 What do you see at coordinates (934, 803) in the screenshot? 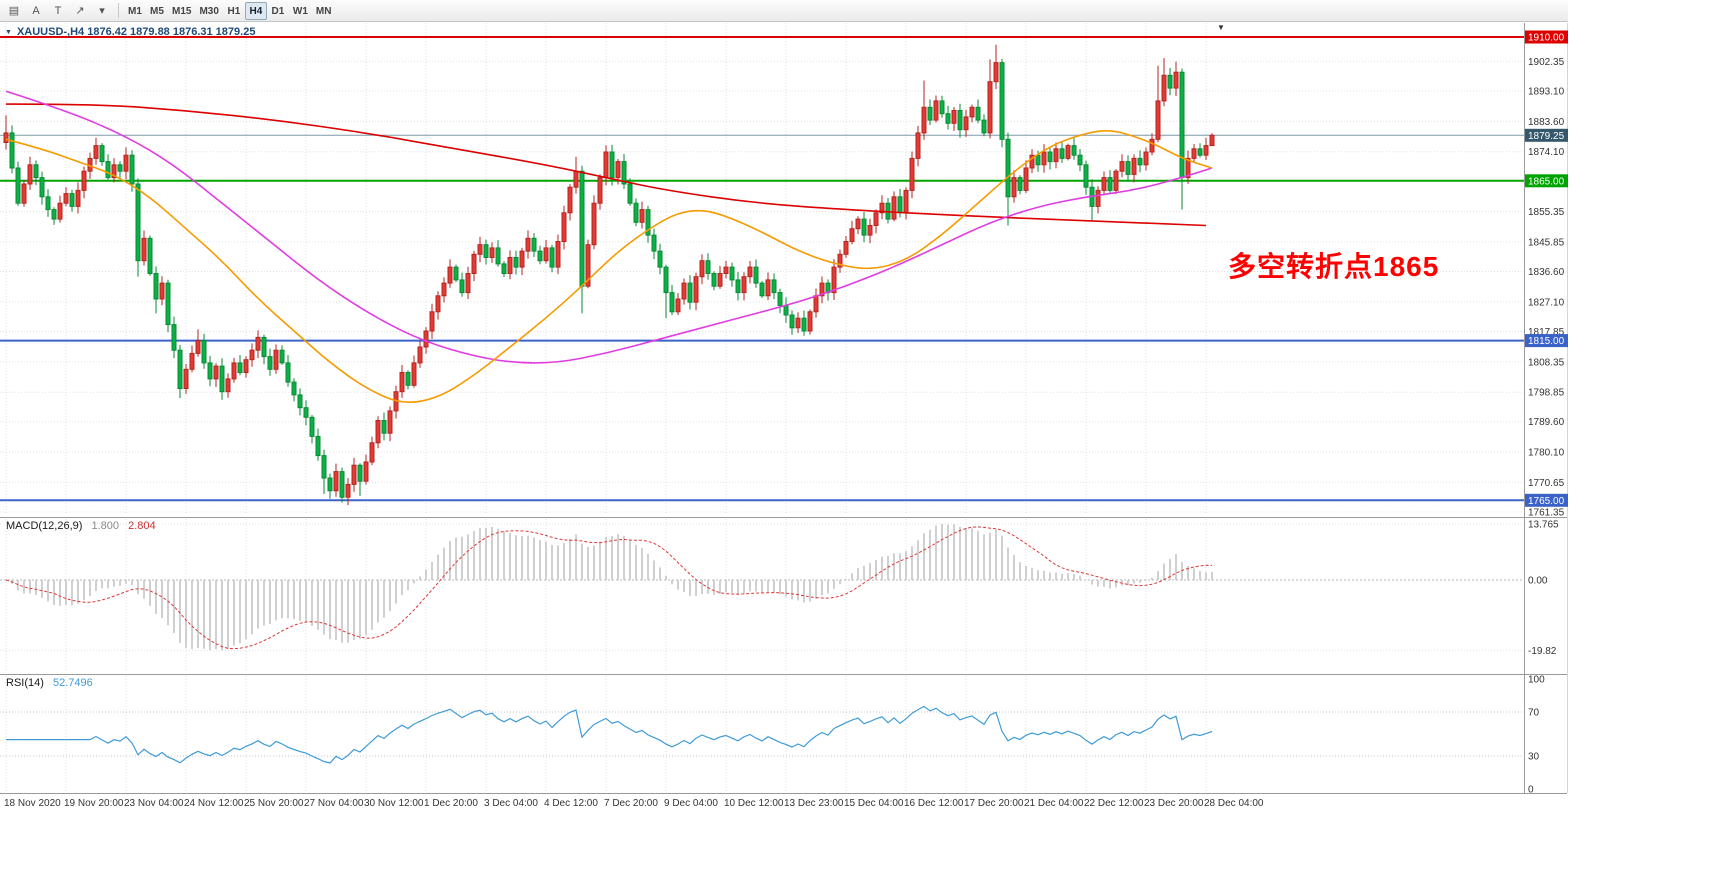
I see `svg-text: 16 Dec 12:00` at bounding box center [934, 803].